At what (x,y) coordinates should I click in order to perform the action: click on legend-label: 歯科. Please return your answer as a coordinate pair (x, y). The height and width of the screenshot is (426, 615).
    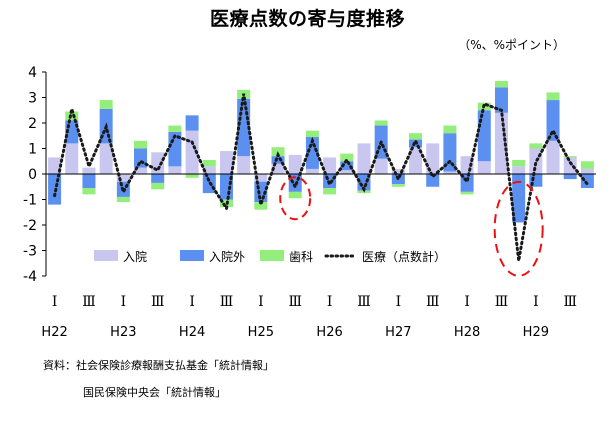
    Looking at the image, I should click on (301, 257).